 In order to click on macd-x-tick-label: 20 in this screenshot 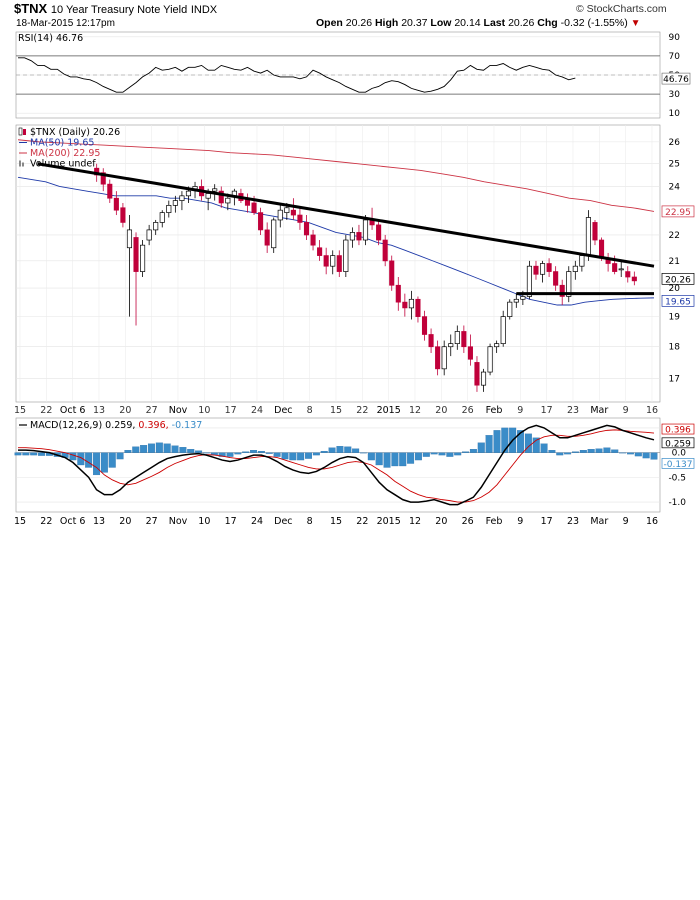, I will do `click(441, 521)`.